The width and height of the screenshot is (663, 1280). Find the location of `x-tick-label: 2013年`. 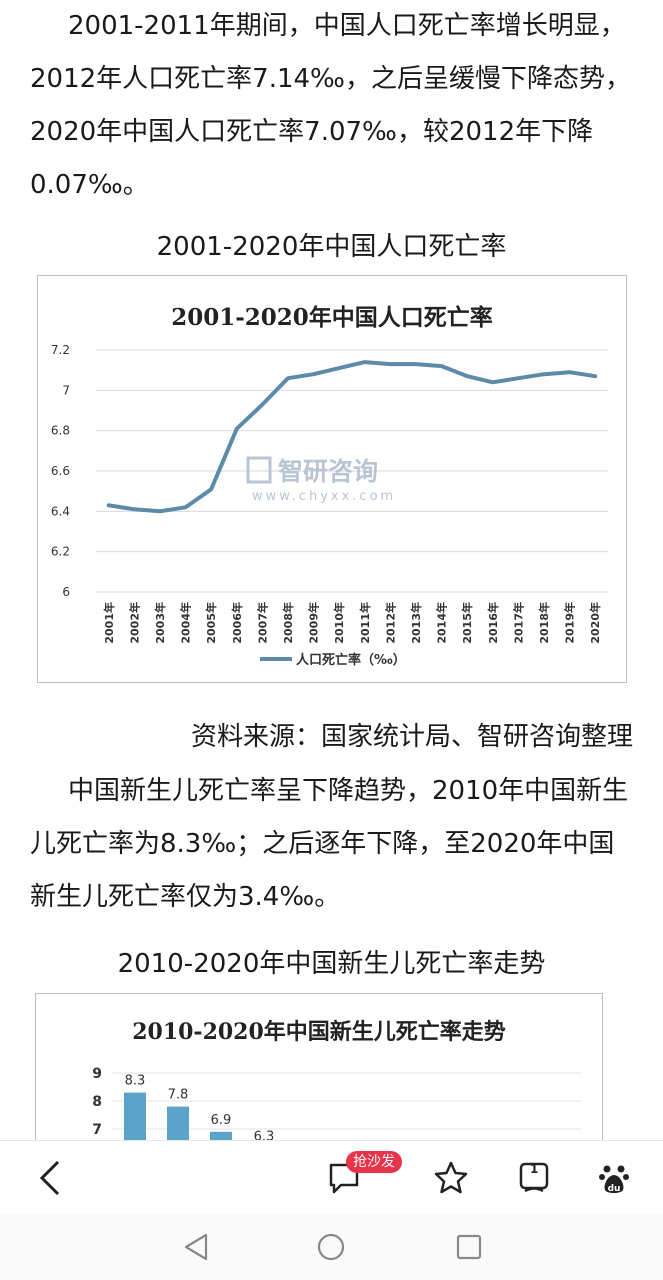

x-tick-label: 2013年 is located at coordinates (416, 623).